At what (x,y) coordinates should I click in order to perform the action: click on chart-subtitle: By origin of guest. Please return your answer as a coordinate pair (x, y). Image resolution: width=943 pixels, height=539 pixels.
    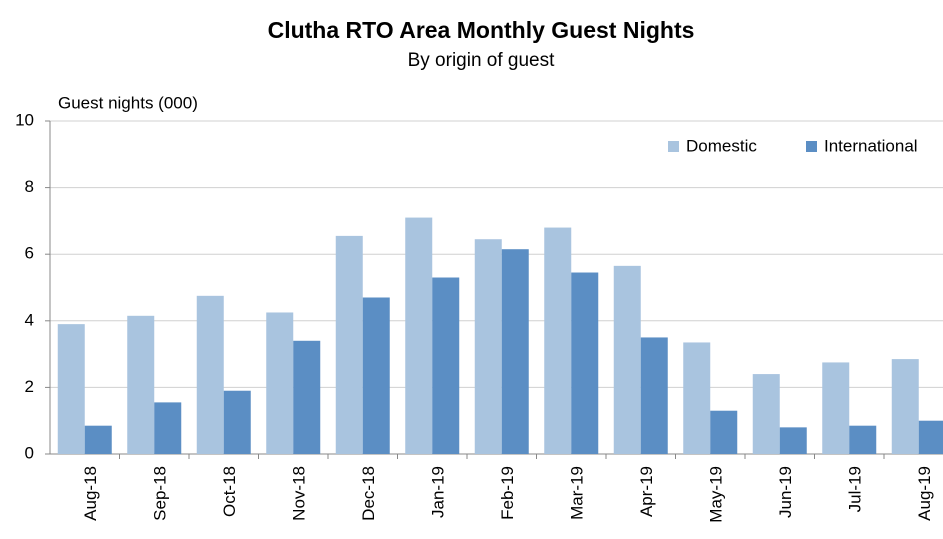
    Looking at the image, I should click on (482, 60).